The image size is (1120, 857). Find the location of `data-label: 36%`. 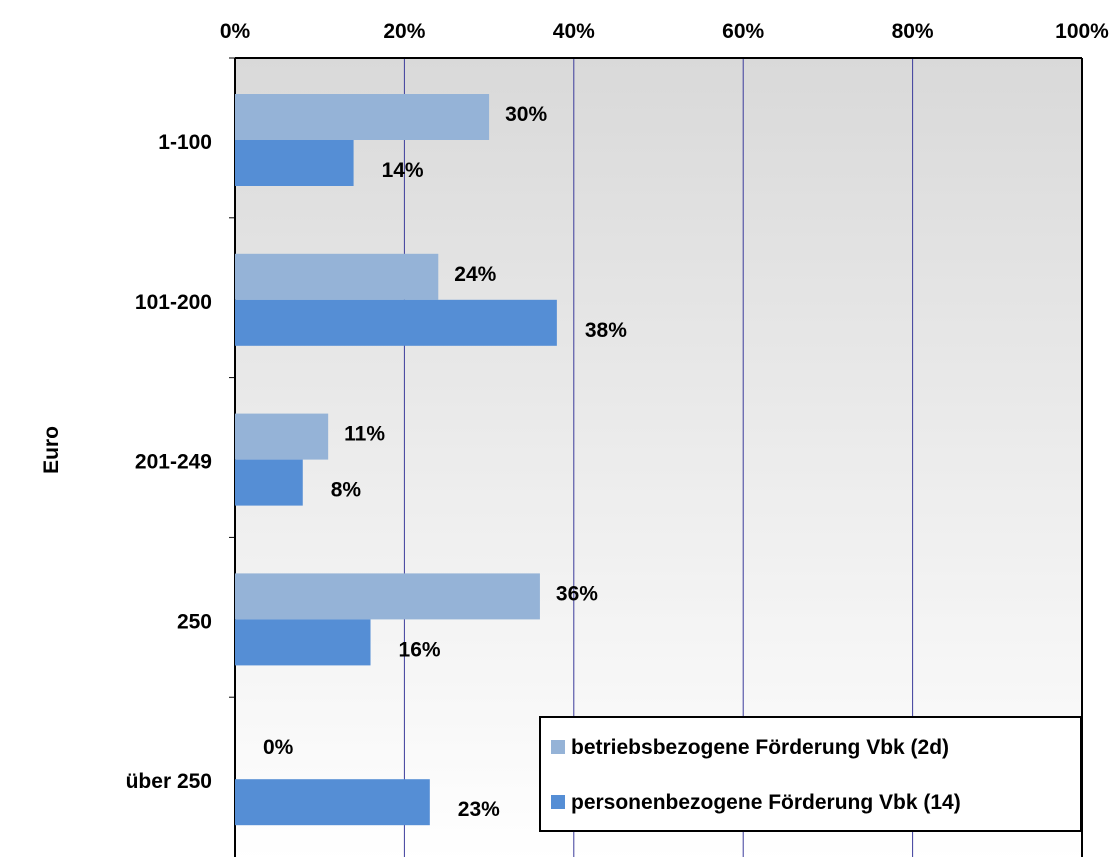

data-label: 36% is located at coordinates (577, 593).